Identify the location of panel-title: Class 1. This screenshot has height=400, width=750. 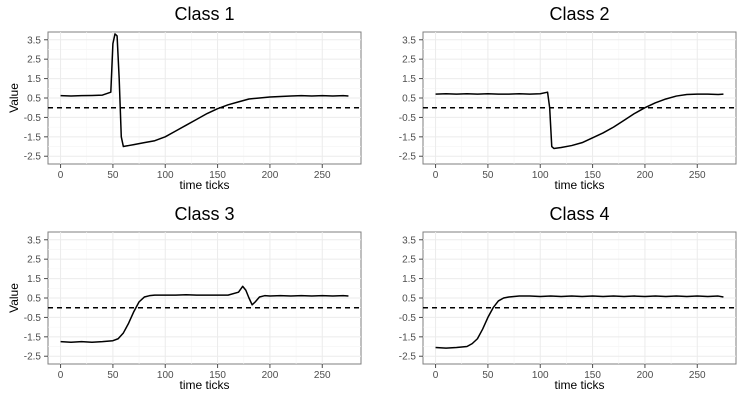
(204, 14).